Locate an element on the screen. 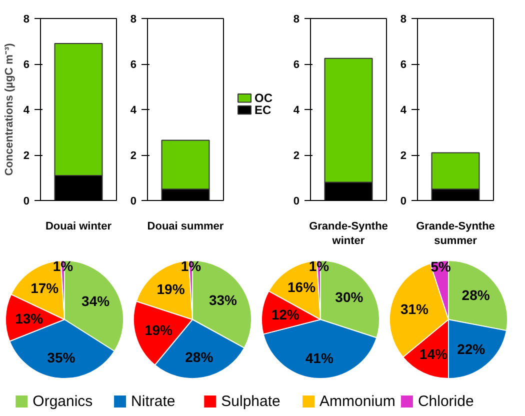 The image size is (525, 416). legend-label: Nitrate is located at coordinates (153, 401).